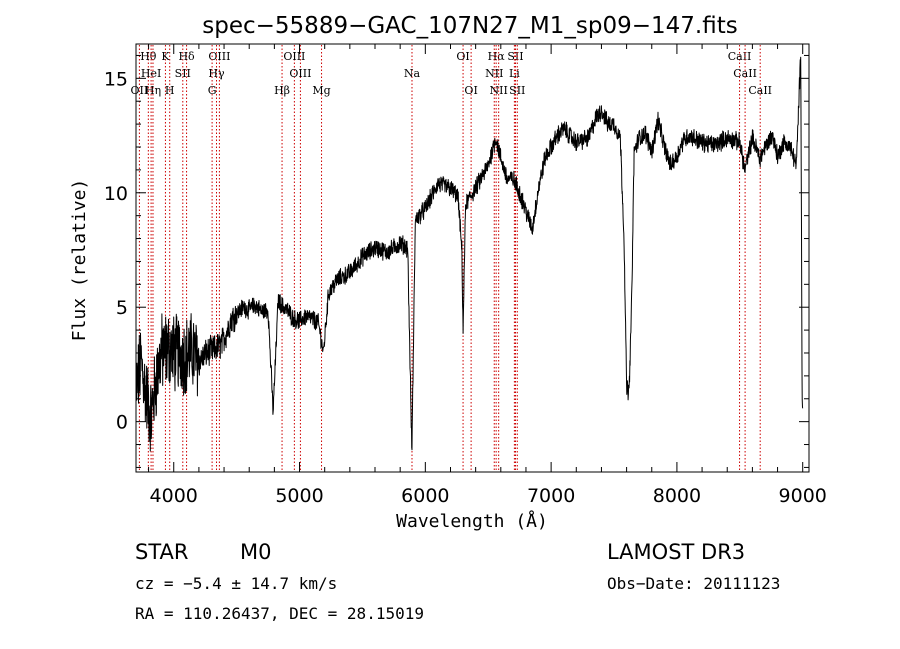 The height and width of the screenshot is (649, 900). Describe the element at coordinates (677, 496) in the screenshot. I see `x-tick-label: 8000` at that location.